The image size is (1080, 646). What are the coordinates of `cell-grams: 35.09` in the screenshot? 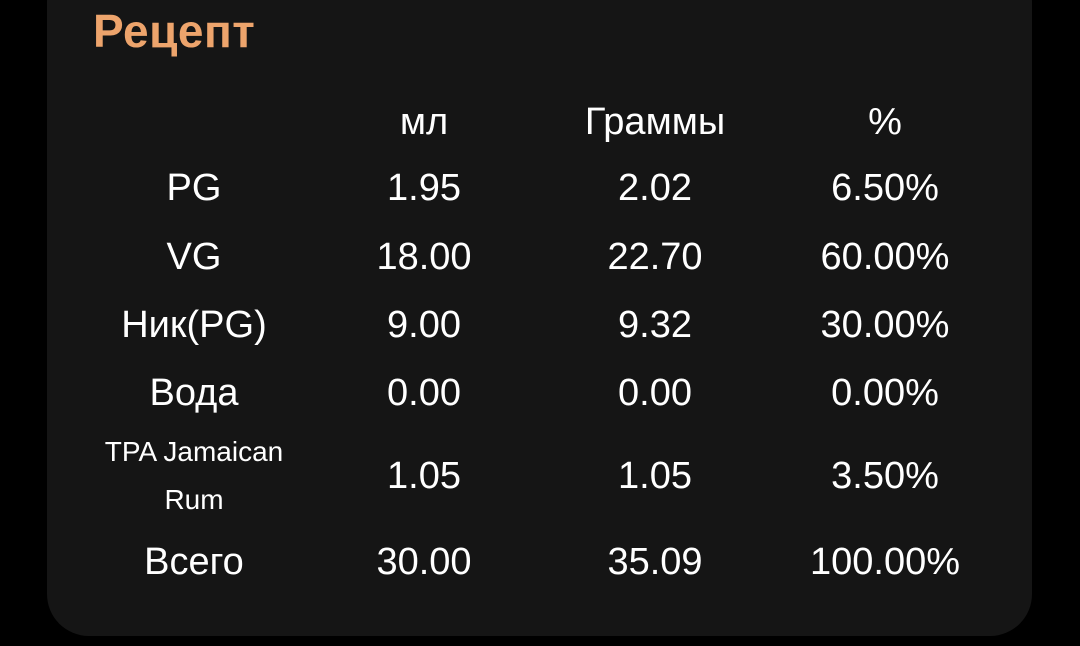 It's located at (655, 562).